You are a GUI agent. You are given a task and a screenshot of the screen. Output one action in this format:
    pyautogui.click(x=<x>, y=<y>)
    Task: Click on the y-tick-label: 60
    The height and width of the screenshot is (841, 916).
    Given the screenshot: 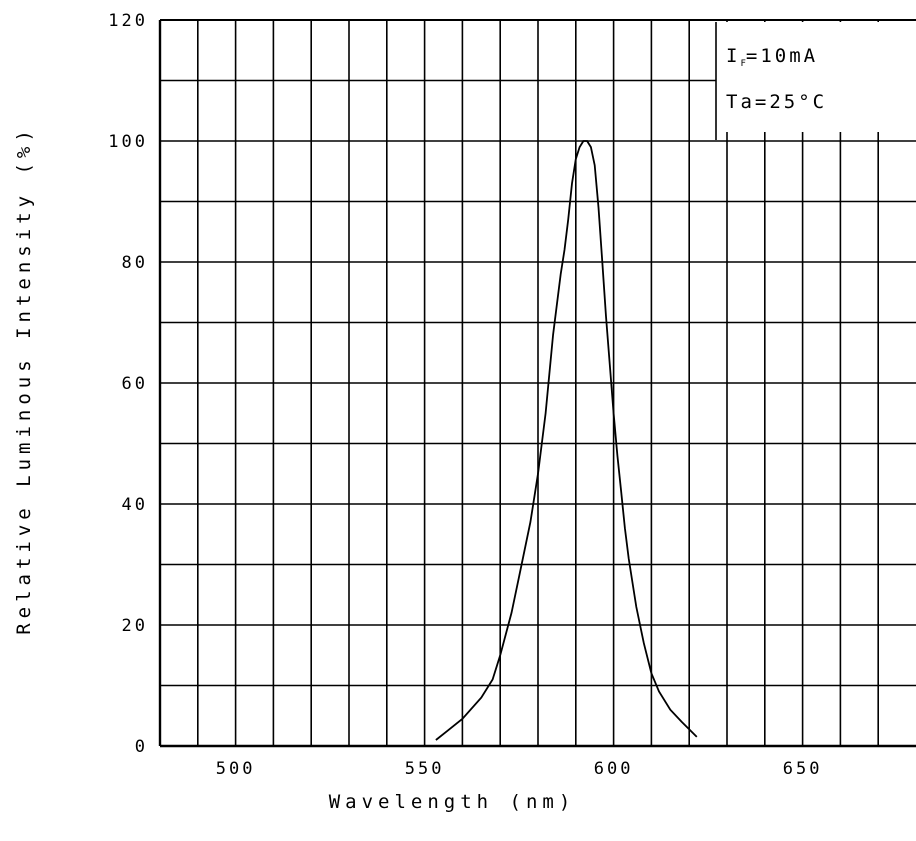 What is the action you would take?
    pyautogui.click(x=135, y=384)
    